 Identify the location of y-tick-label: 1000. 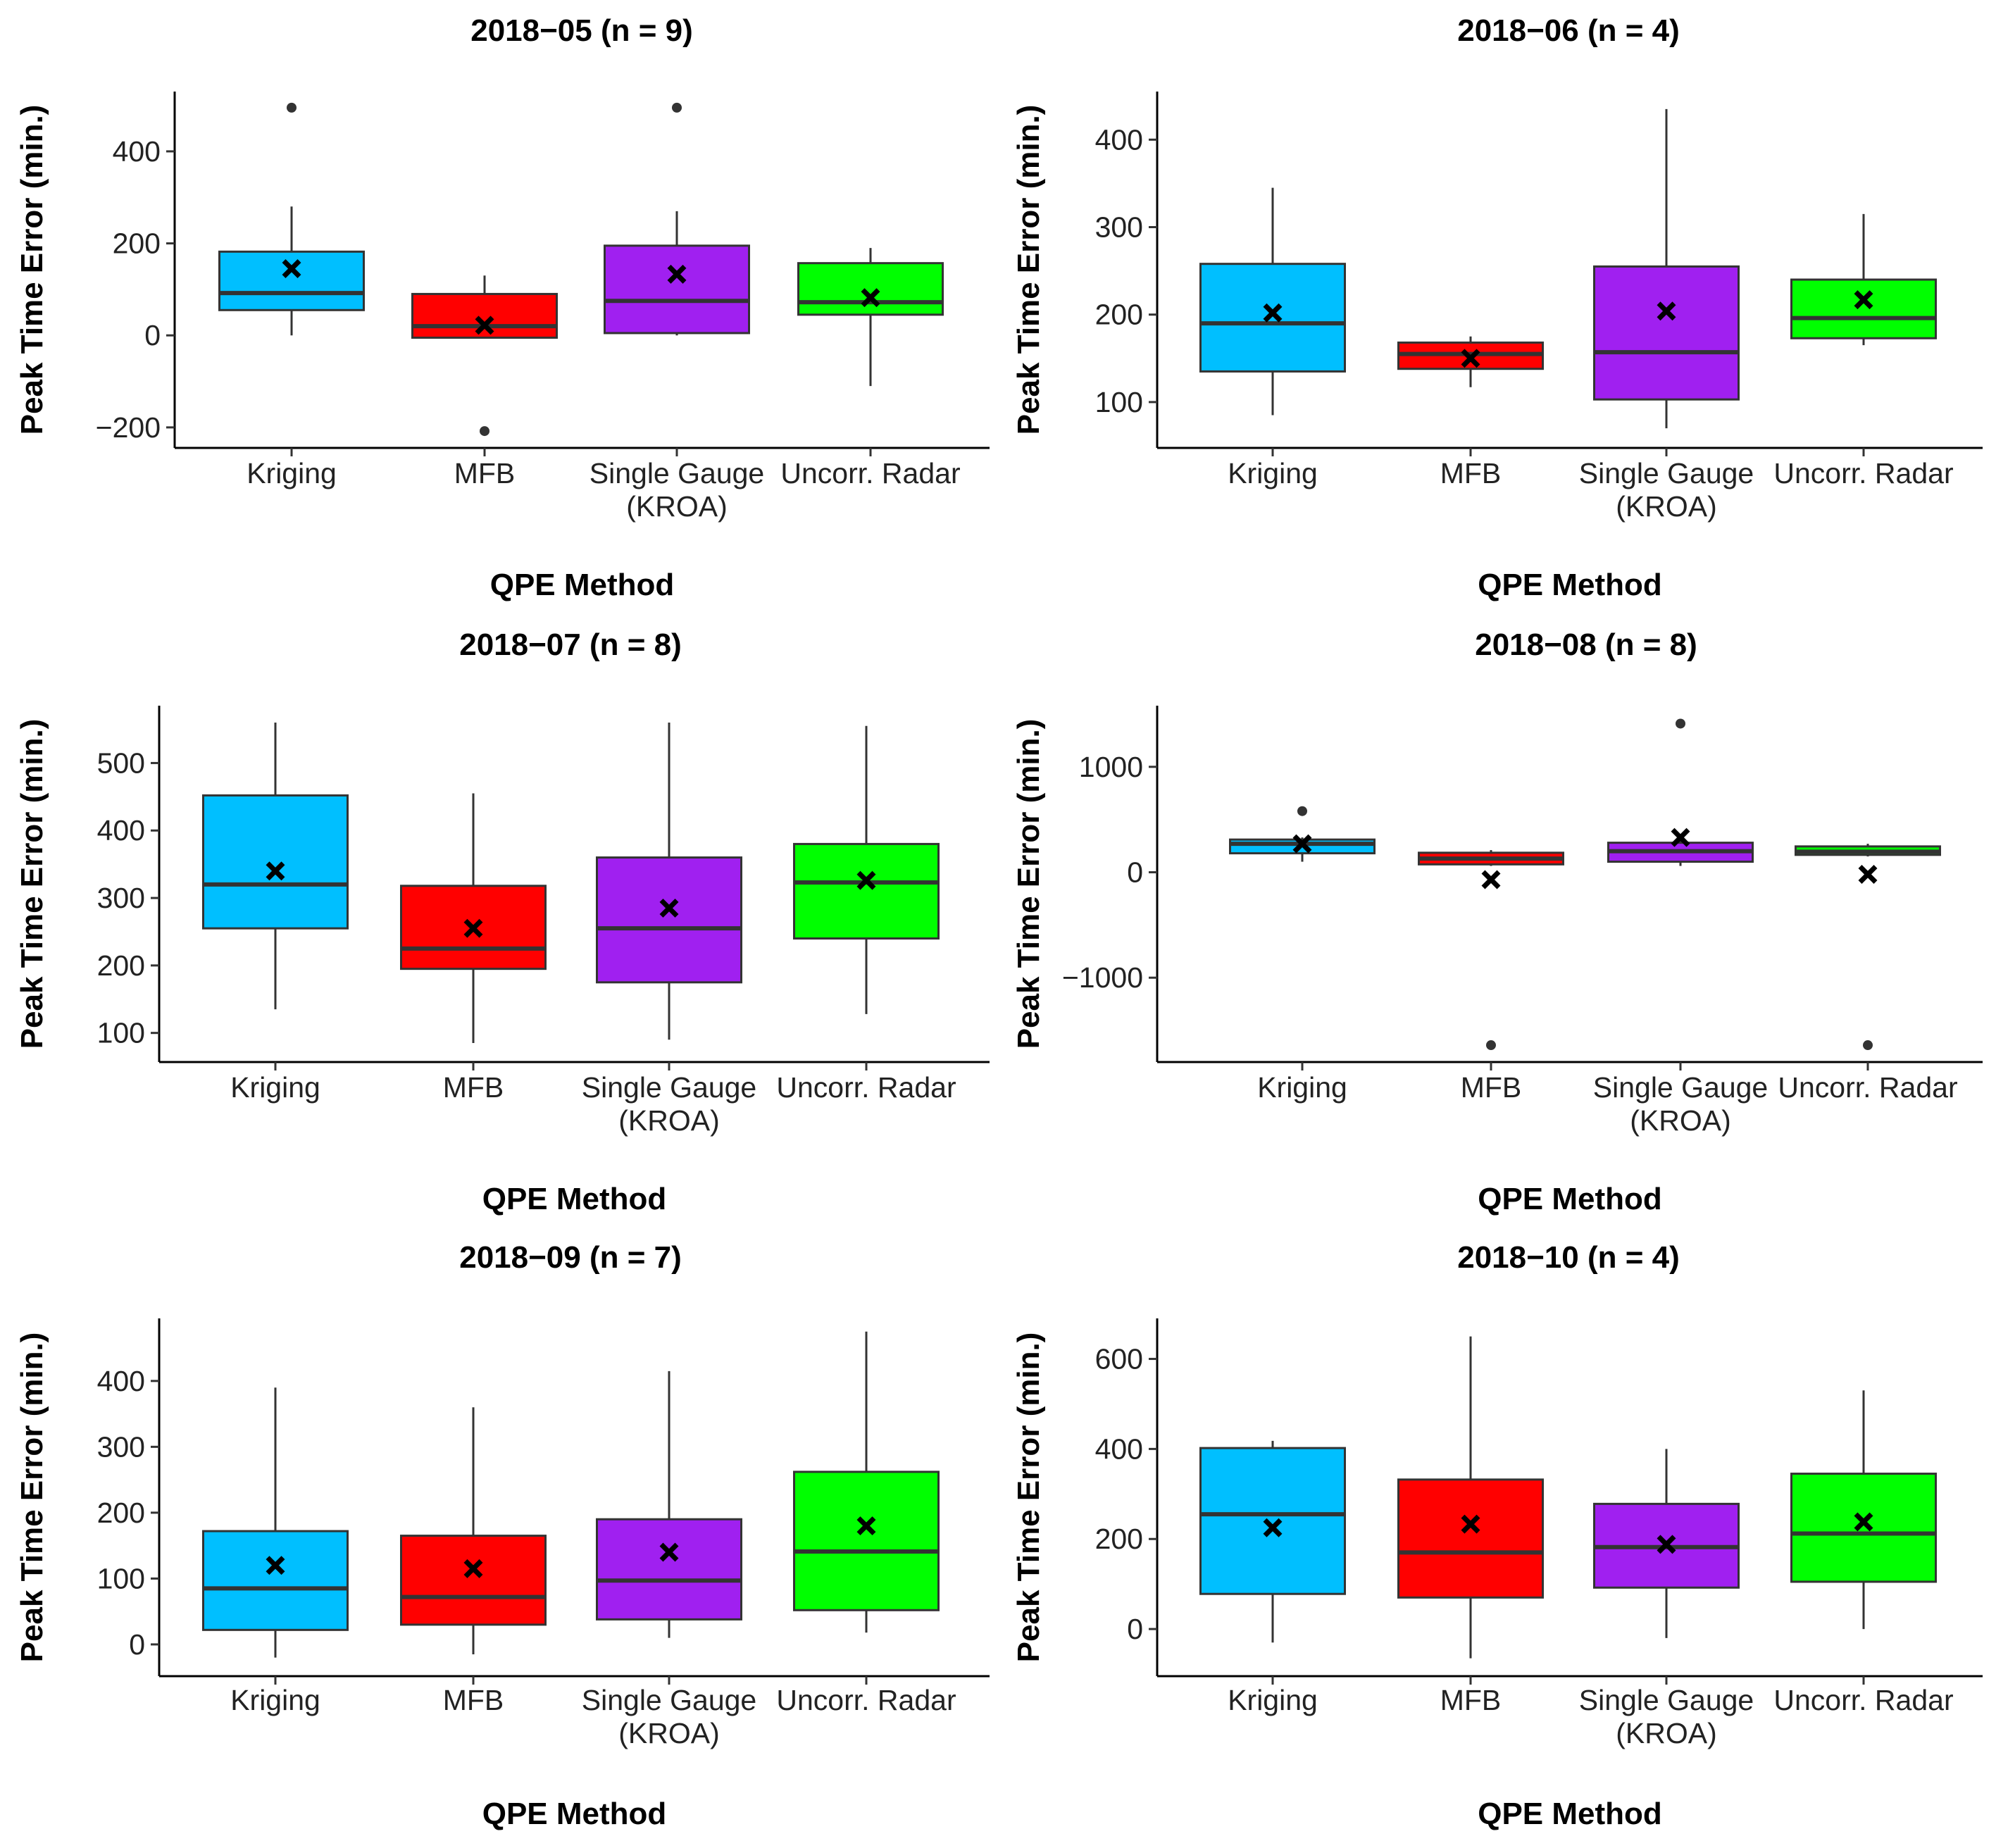
(1111, 767).